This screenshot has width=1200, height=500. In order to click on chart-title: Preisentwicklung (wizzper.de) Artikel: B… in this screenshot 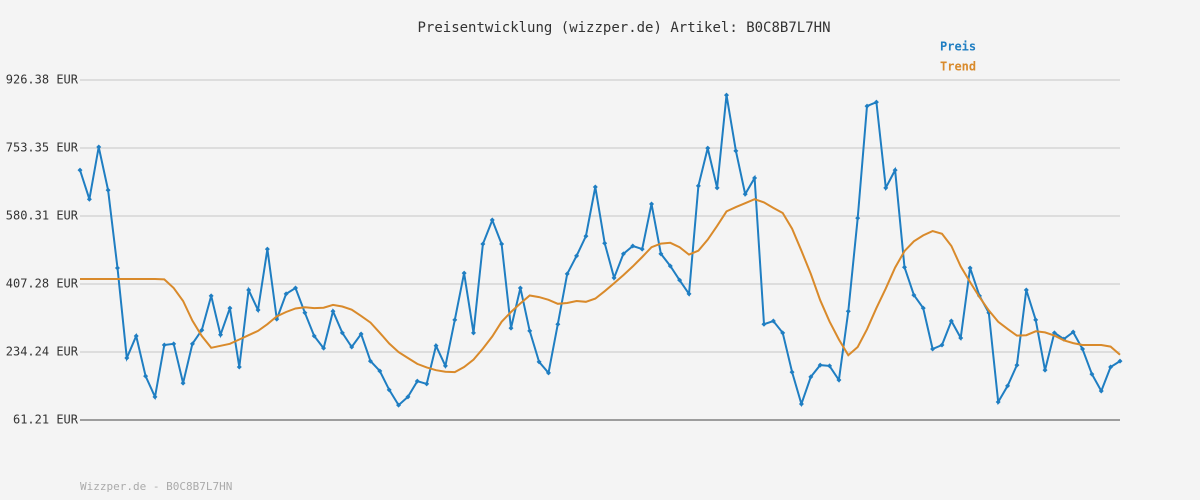, I will do `click(623, 28)`.